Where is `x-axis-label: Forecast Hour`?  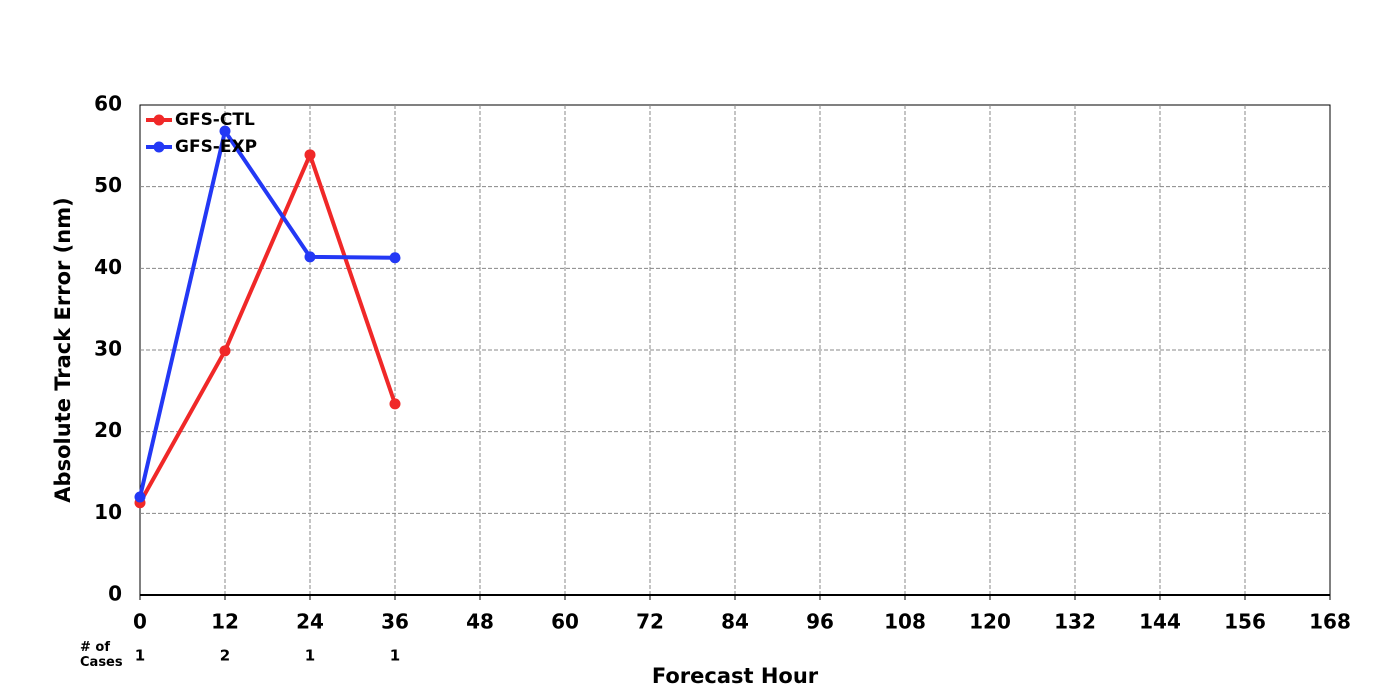
x-axis-label: Forecast Hour is located at coordinates (735, 676).